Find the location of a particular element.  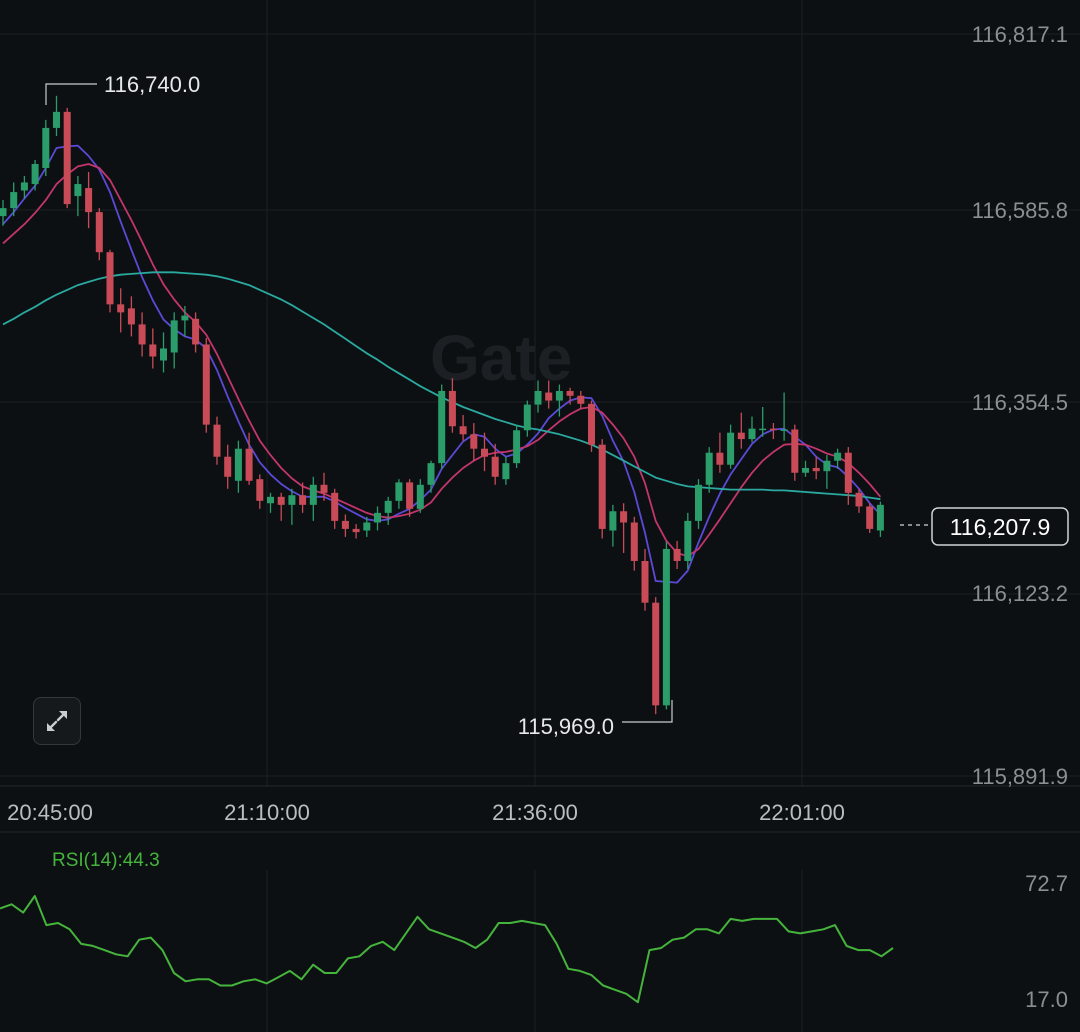

price-tick-3: 116,354.5 is located at coordinates (1020, 402).